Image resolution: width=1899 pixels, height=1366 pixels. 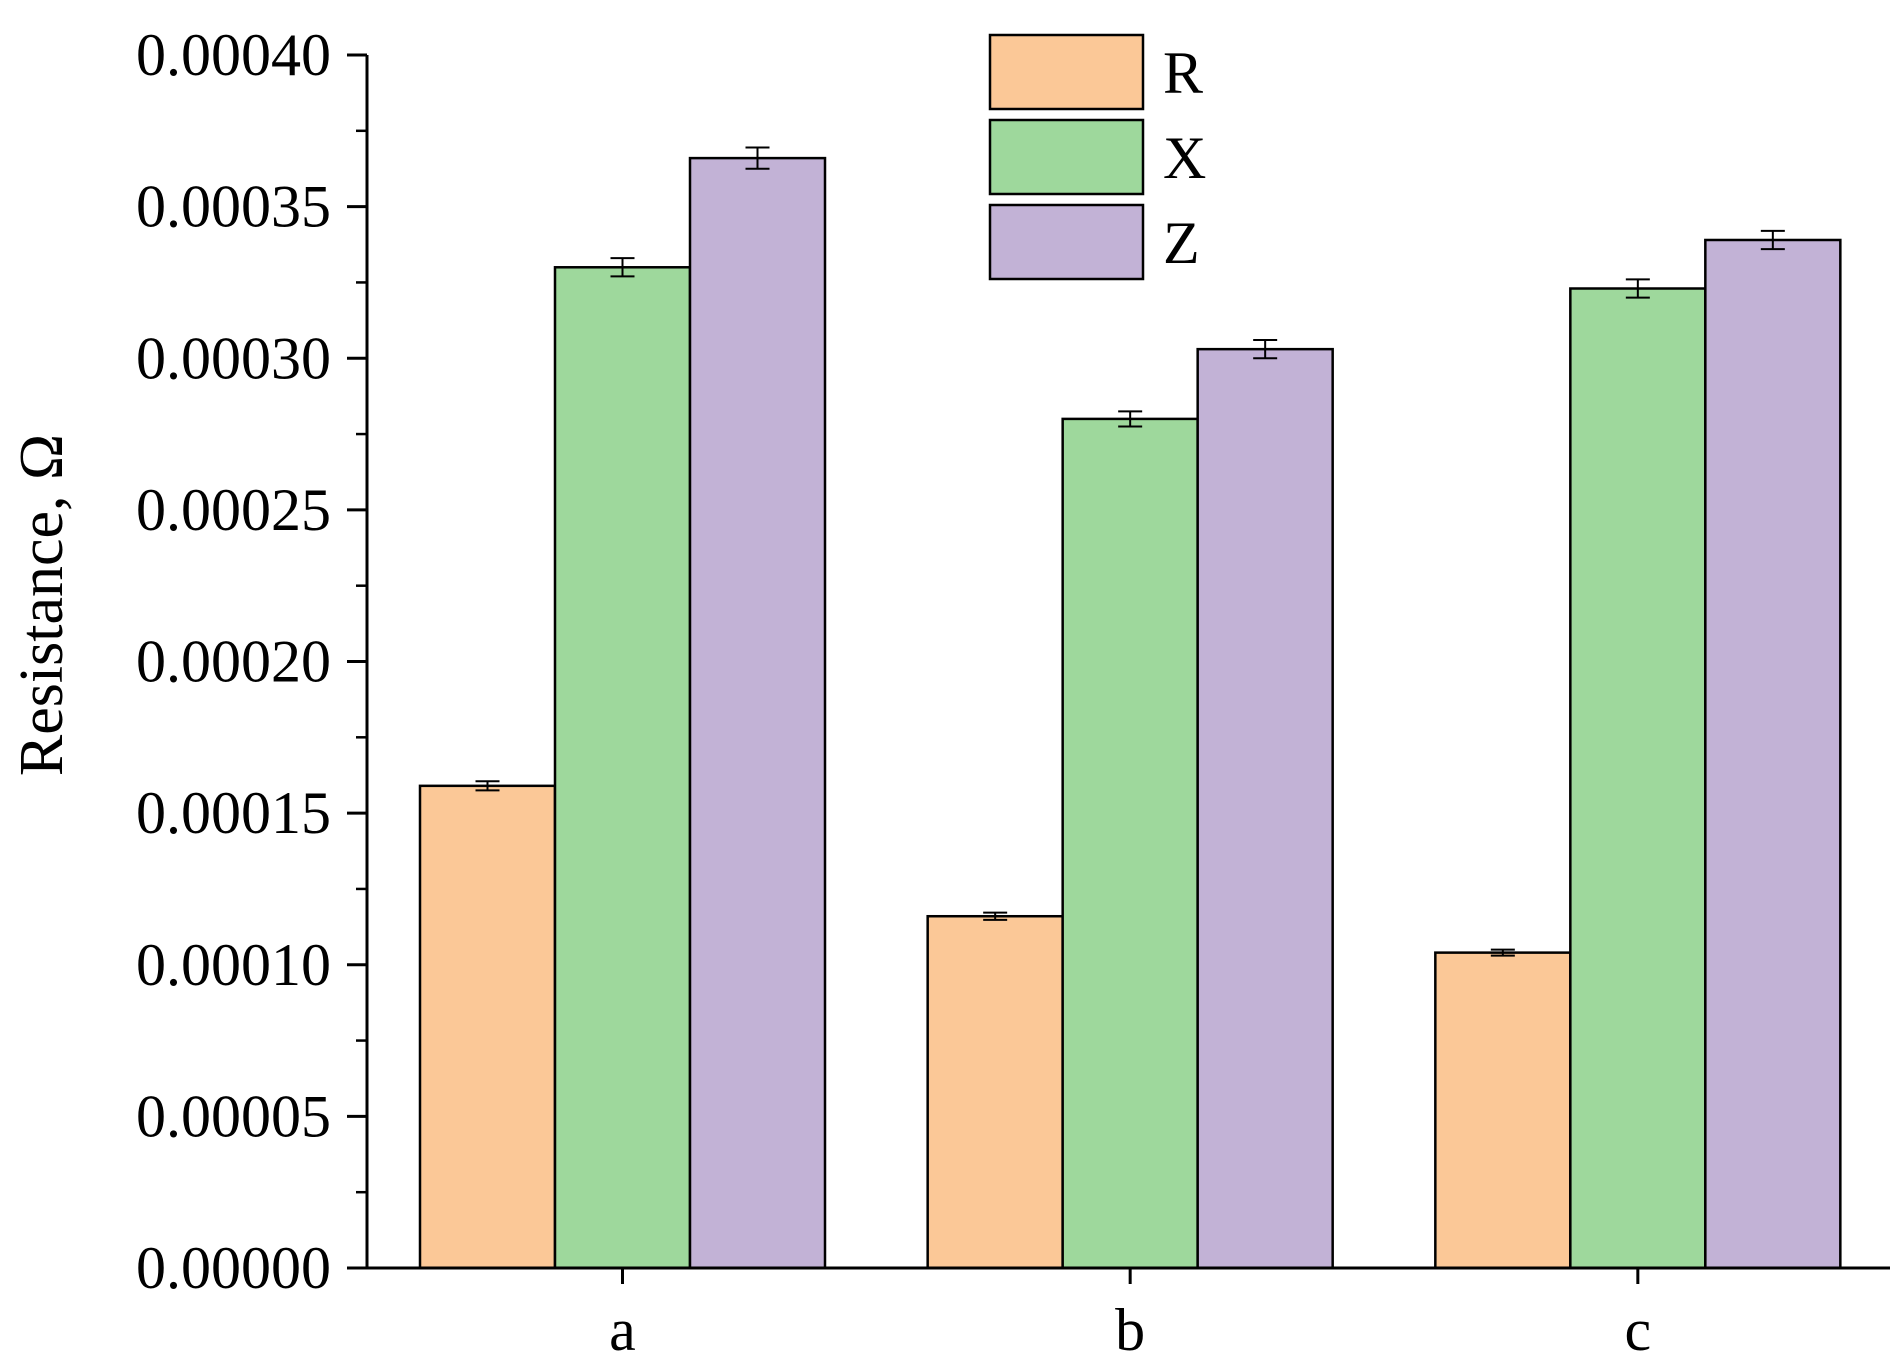 I want to click on x-tick-label-b: b, so click(x=1130, y=1330).